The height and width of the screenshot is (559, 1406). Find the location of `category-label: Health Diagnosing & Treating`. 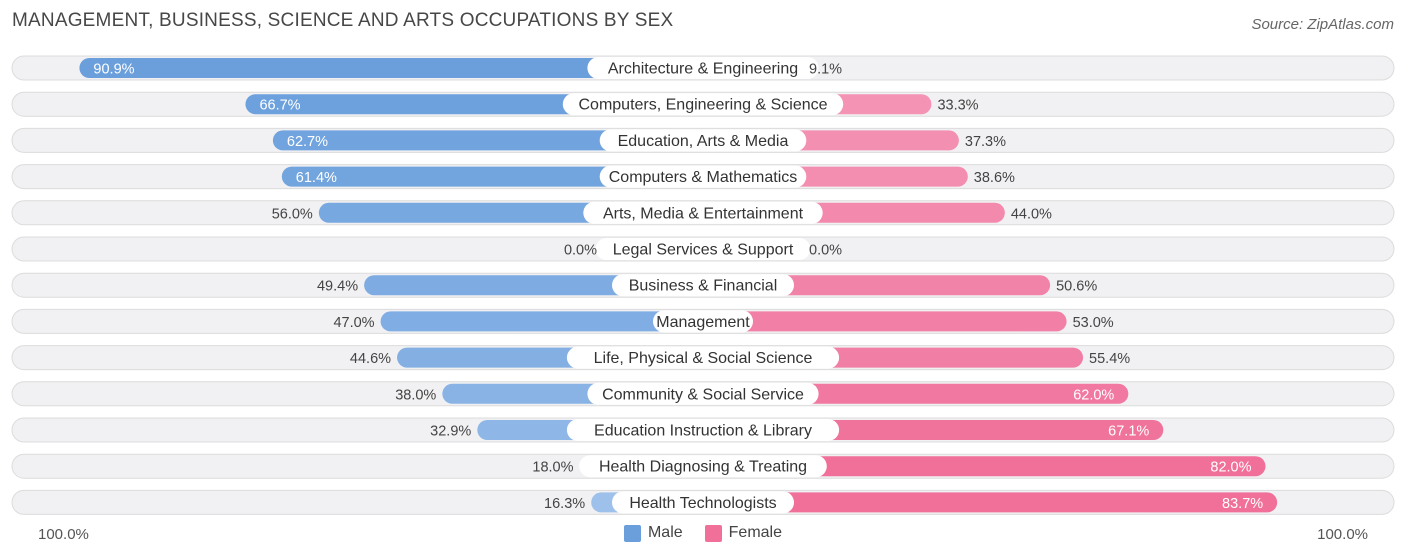

category-label: Health Diagnosing & Treating is located at coordinates (703, 467).